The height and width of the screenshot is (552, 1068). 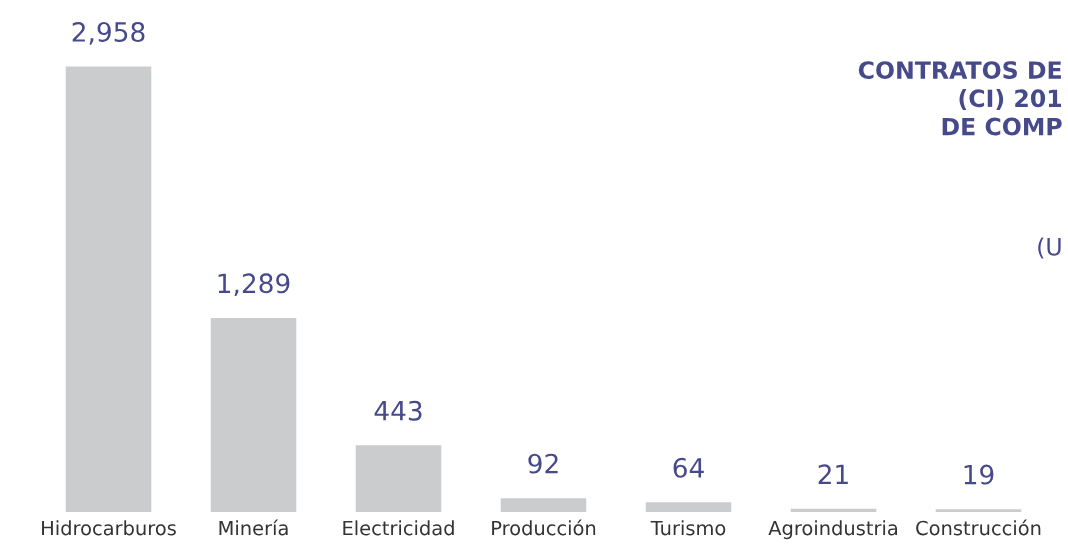 What do you see at coordinates (979, 474) in the screenshot?
I see `data-label: 19` at bounding box center [979, 474].